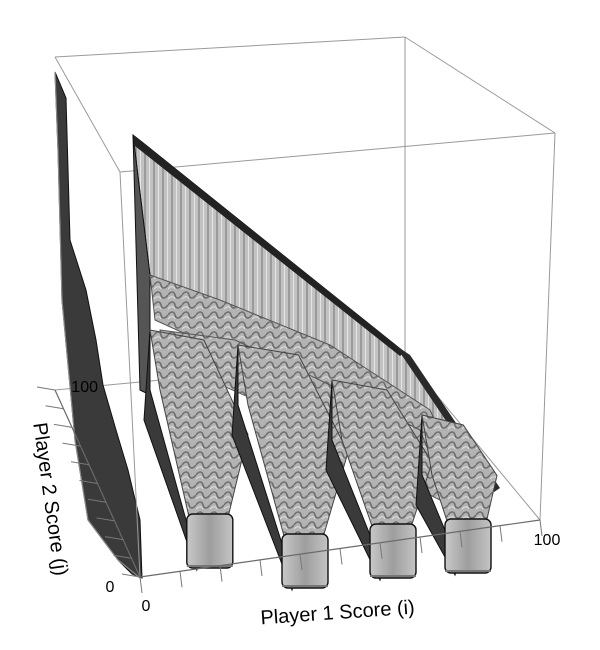 The height and width of the screenshot is (650, 600). I want to click on x-tick-label-max: 100, so click(547, 540).